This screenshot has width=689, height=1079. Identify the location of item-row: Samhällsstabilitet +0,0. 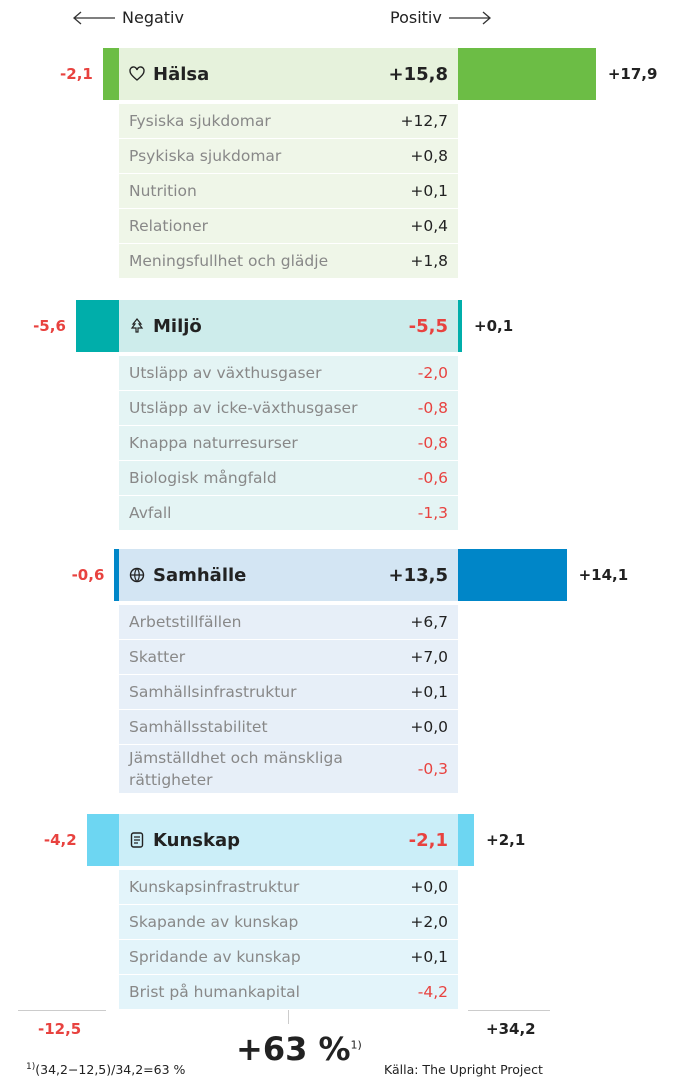
(288, 726).